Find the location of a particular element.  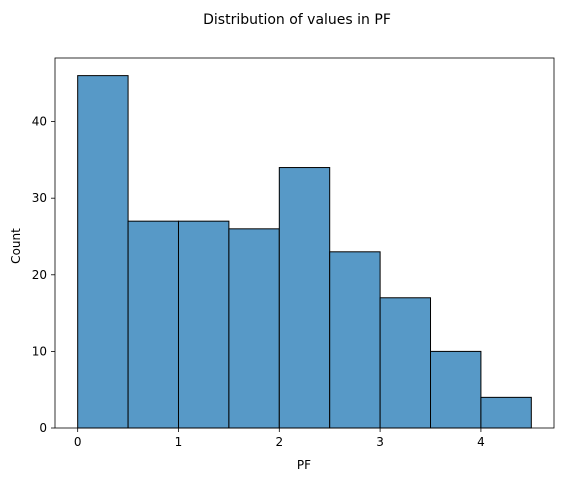

chart-title: Distribution of values in PF is located at coordinates (297, 20).